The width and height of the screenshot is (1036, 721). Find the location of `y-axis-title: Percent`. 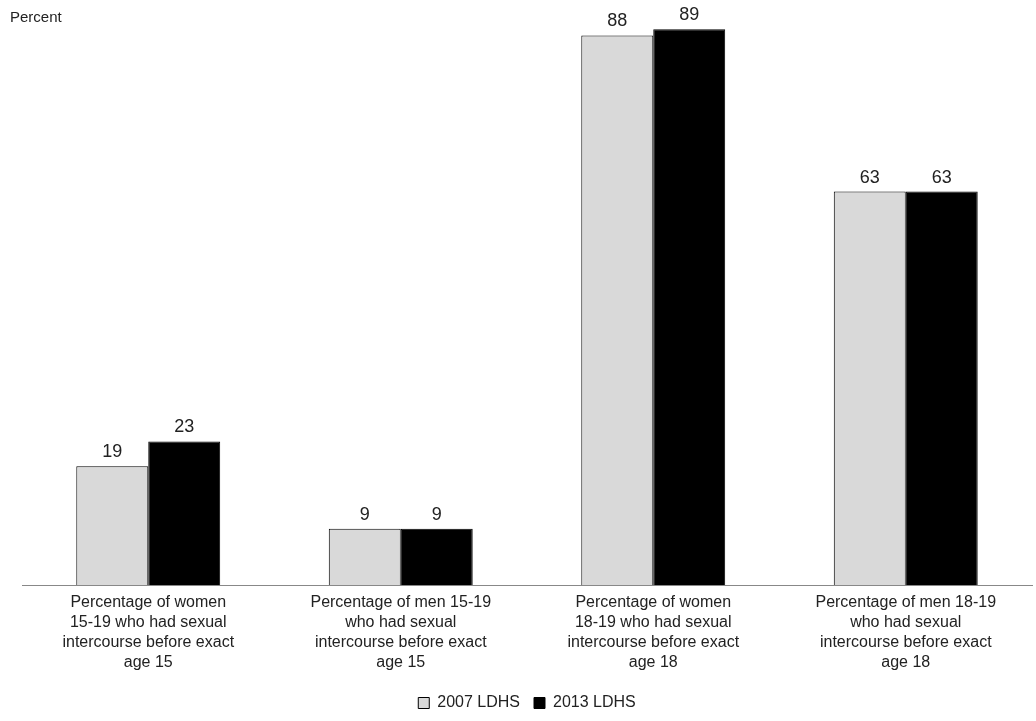

y-axis-title: Percent is located at coordinates (36, 16).